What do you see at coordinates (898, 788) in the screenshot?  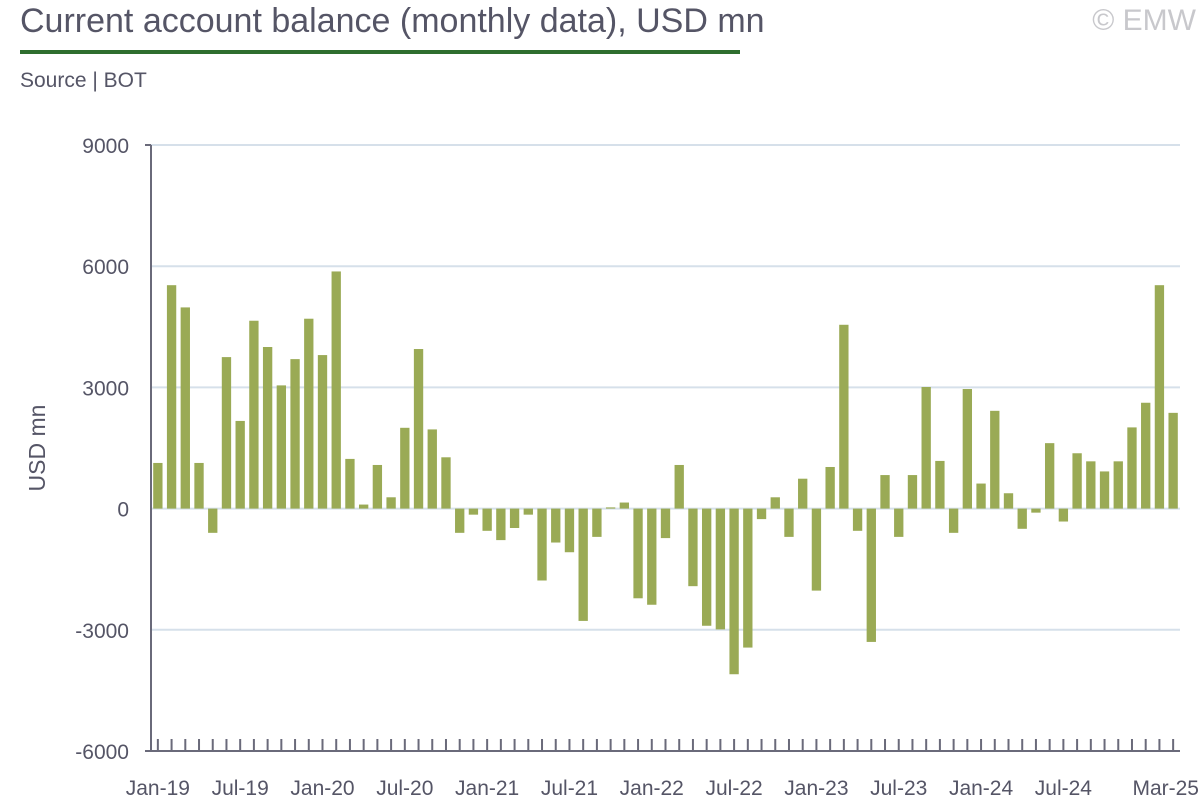 I see `x-tick-label: Jul-23` at bounding box center [898, 788].